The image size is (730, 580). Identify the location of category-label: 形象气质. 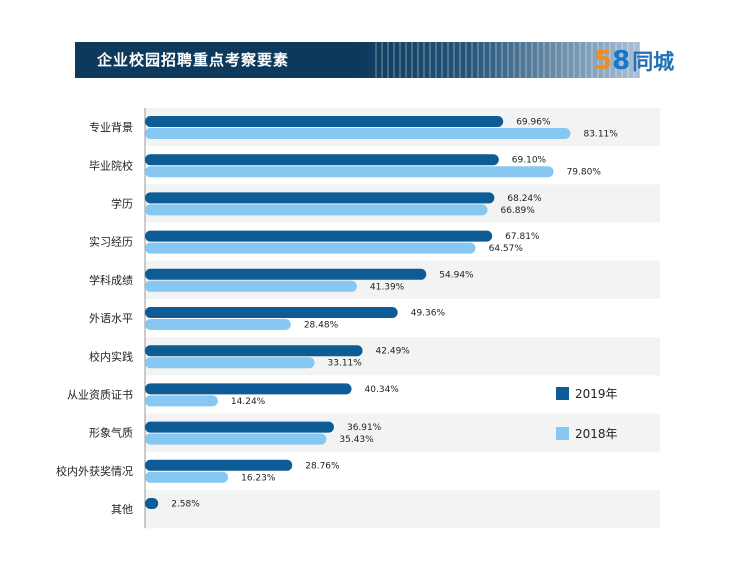
(111, 433).